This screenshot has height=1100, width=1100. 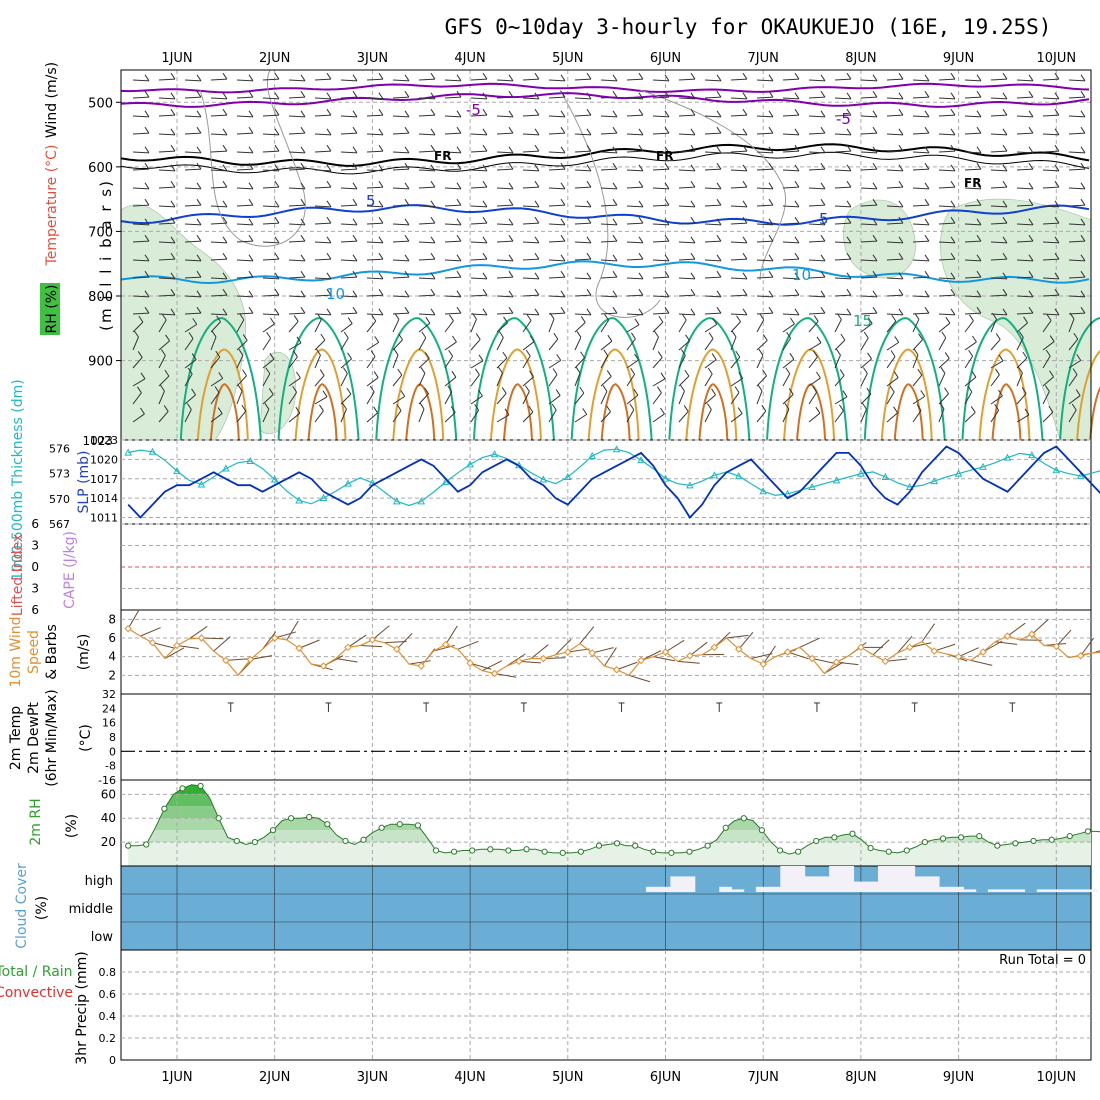 I want to click on date-label-top: 7JUN, so click(x=763, y=58).